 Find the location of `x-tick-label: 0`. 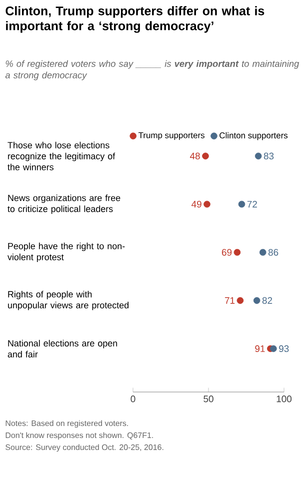

x-tick-label: 0 is located at coordinates (133, 399).